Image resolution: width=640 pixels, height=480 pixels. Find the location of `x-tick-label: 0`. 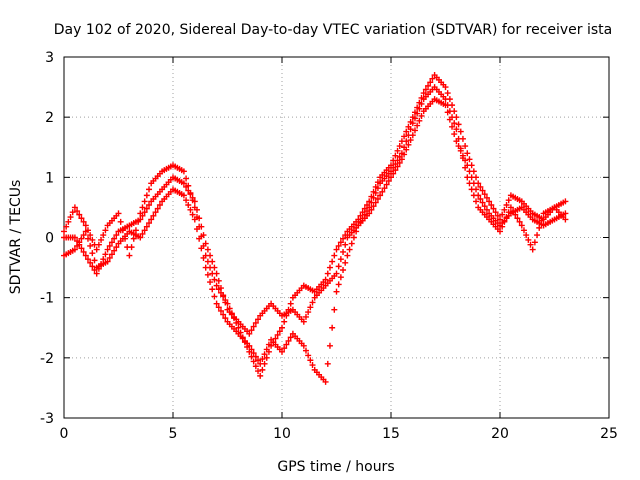

x-tick-label: 0 is located at coordinates (64, 434).